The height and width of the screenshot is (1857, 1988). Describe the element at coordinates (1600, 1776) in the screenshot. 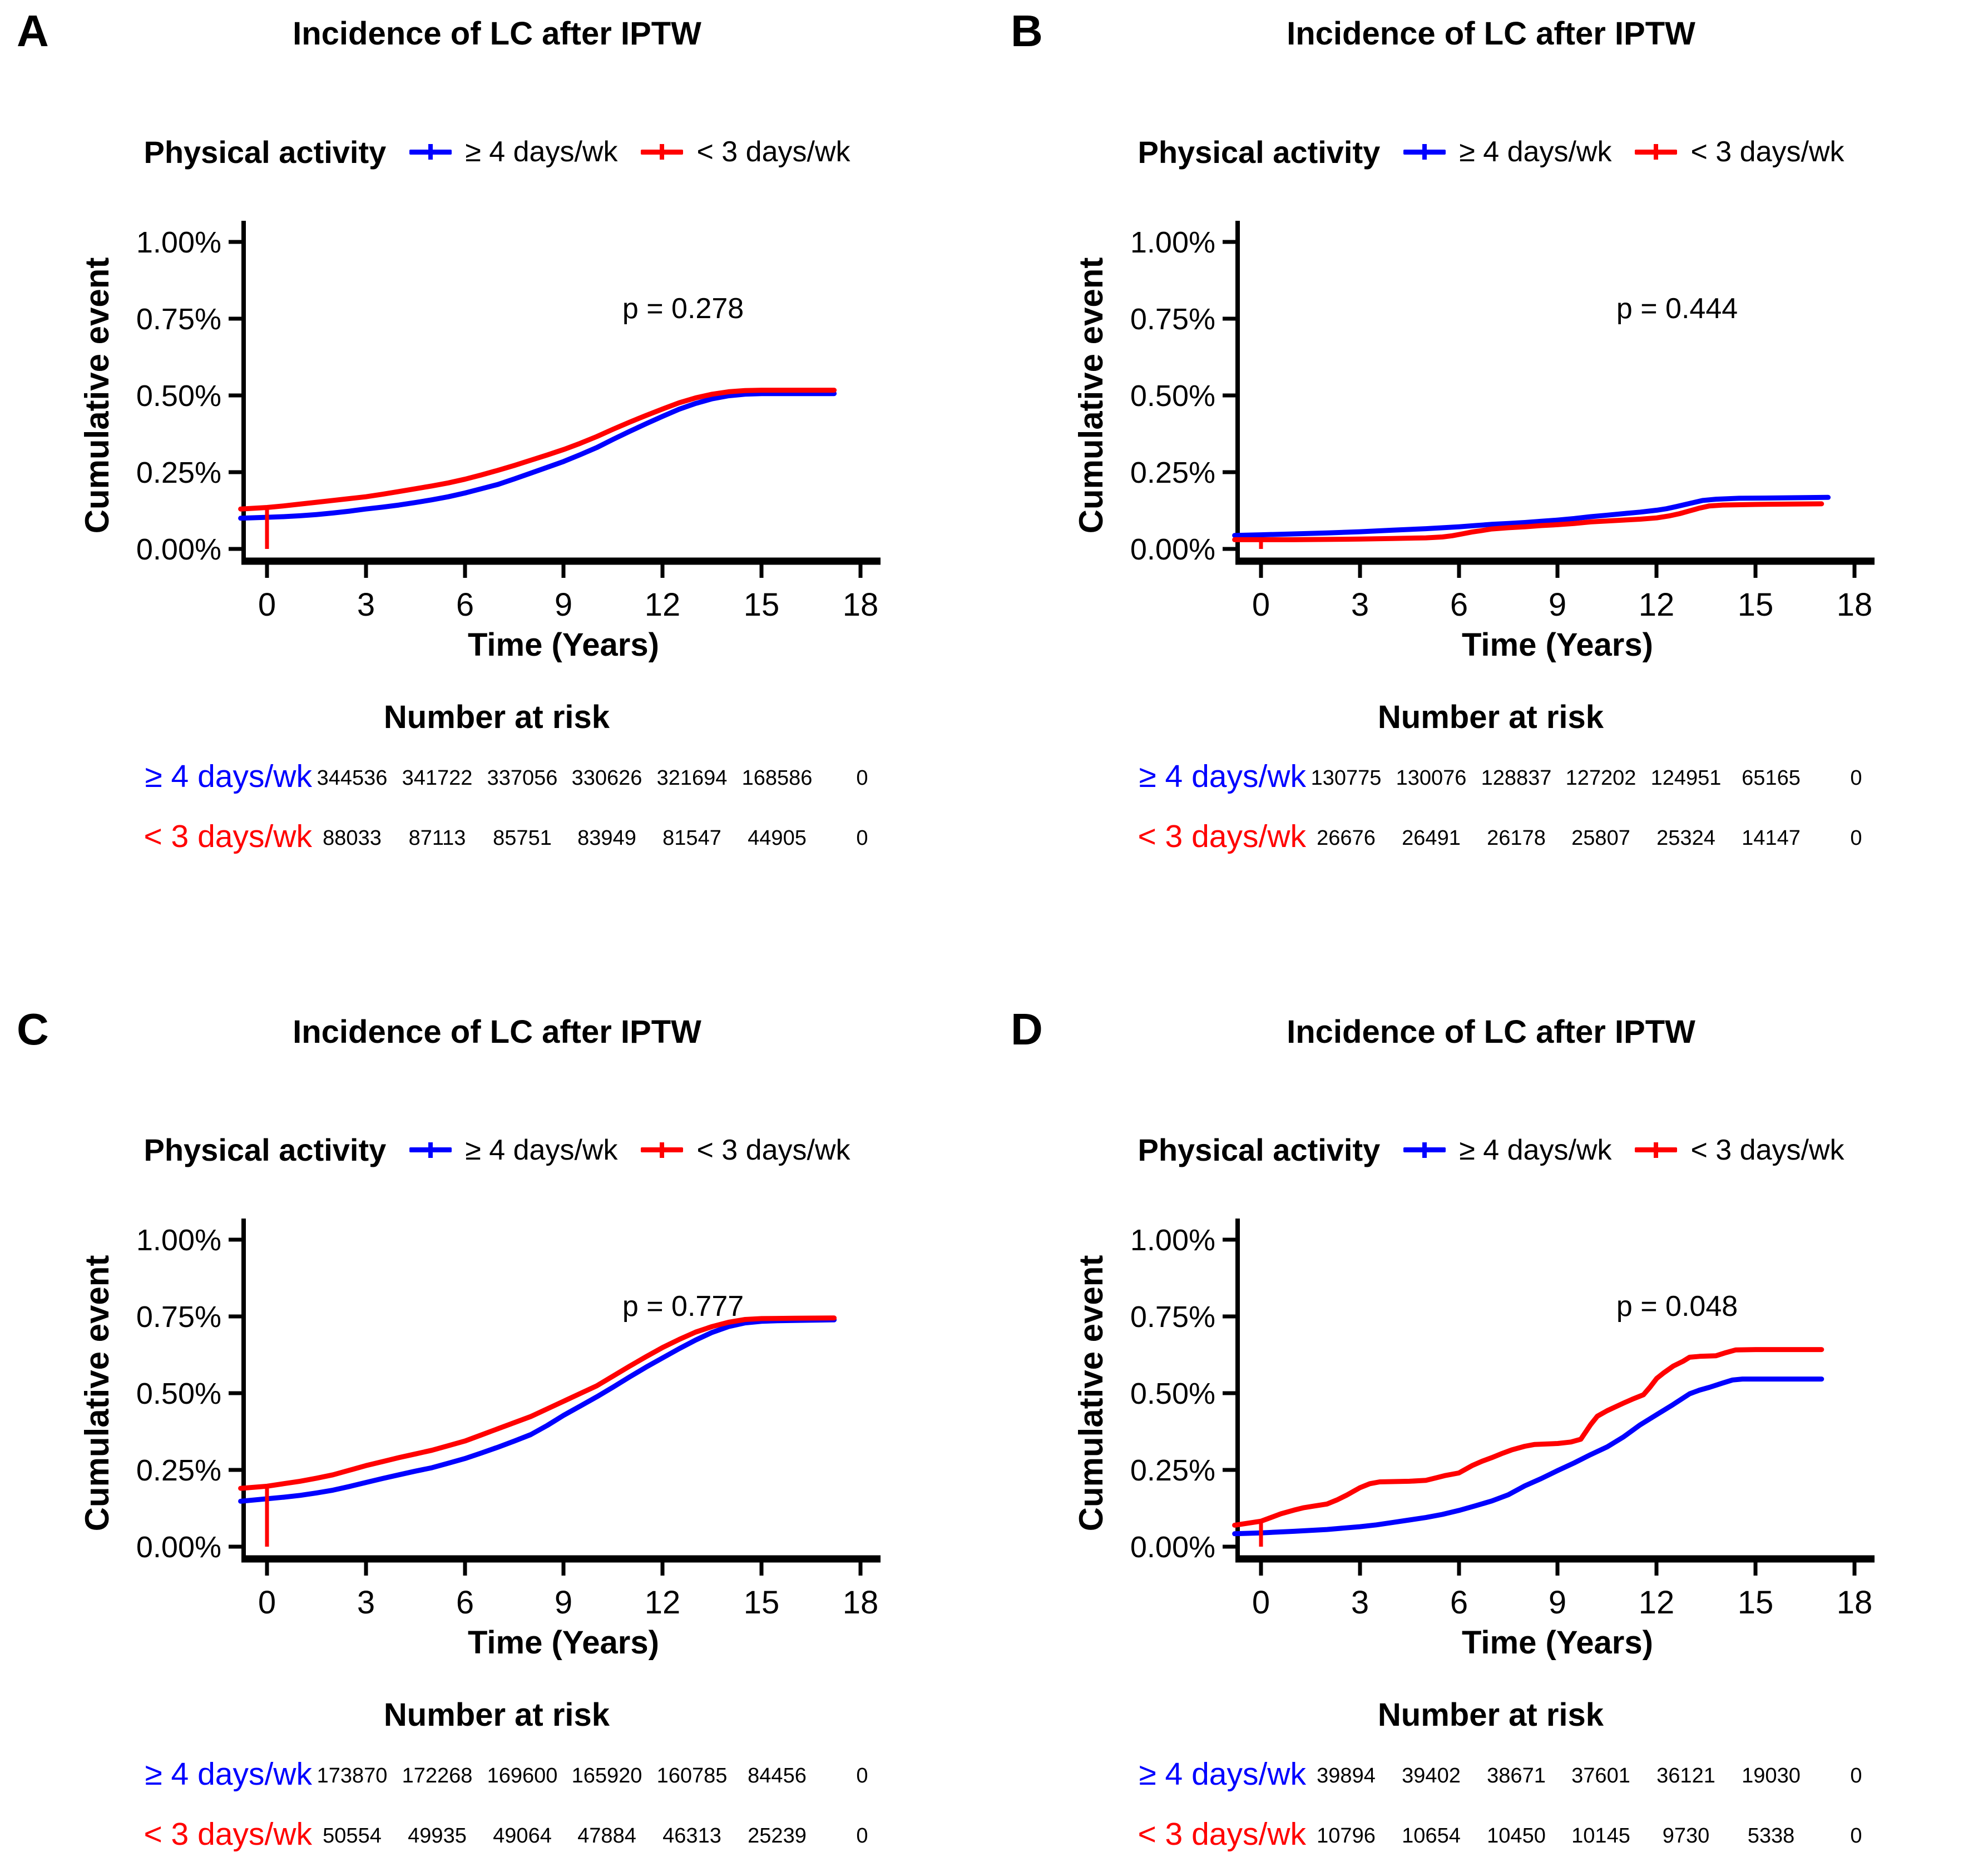

I see `risk-count: 37601` at that location.